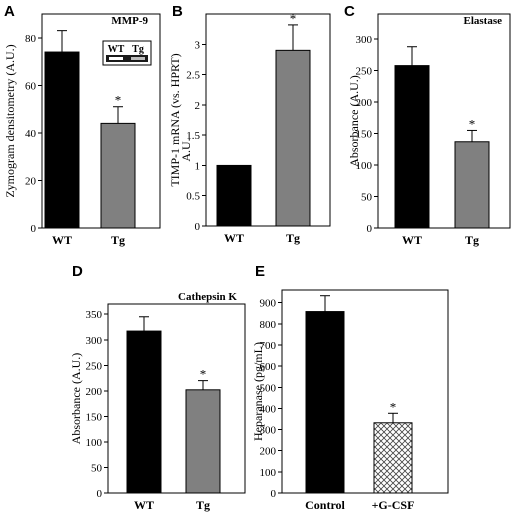 Image resolution: width=520 pixels, height=512 pixels. Describe the element at coordinates (349, 11) in the screenshot. I see `panel-letter: C` at that location.